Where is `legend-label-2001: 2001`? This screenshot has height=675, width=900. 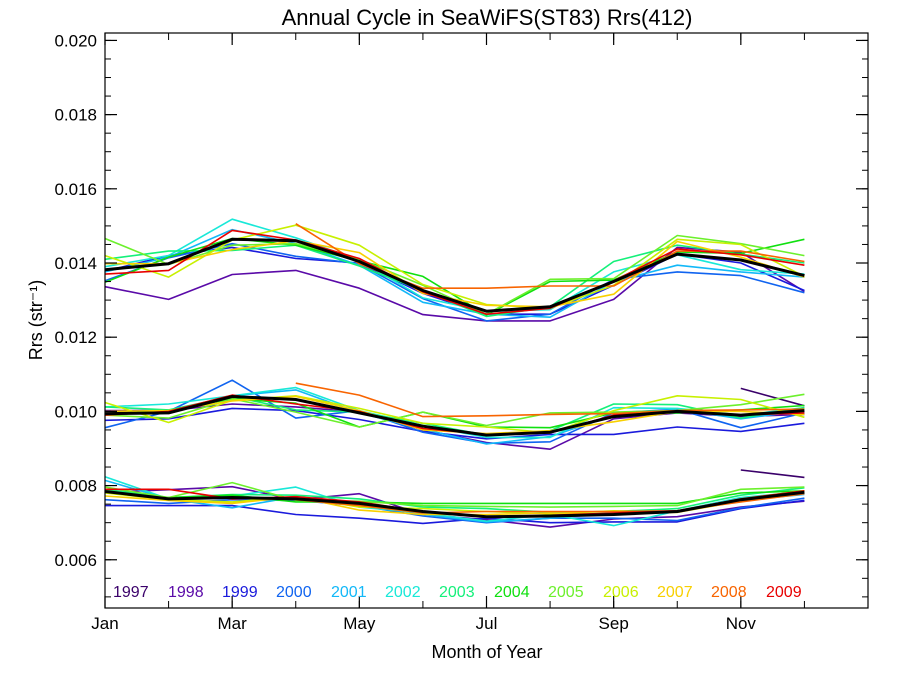
legend-label-2001: 2001 is located at coordinates (349, 592).